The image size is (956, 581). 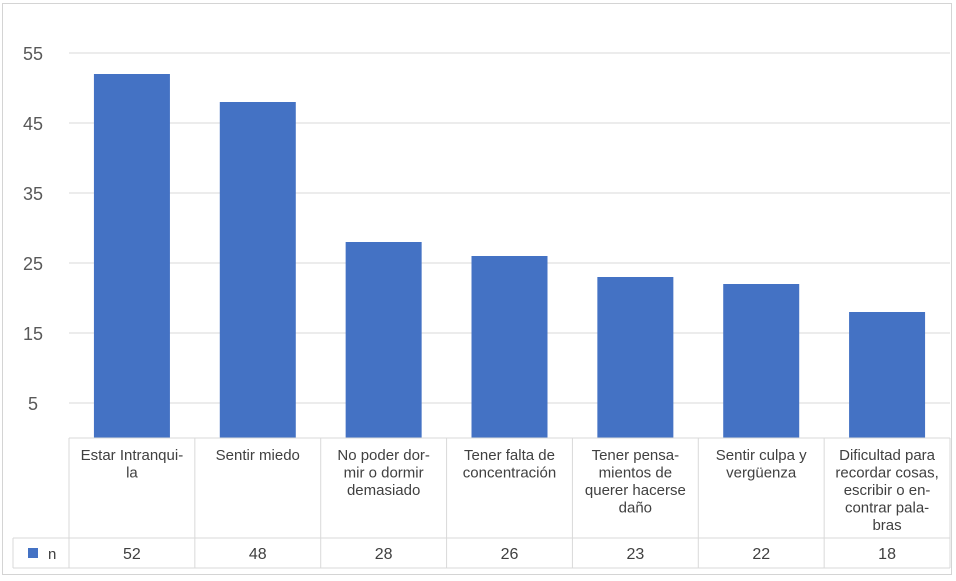 I want to click on y-tick-label: 55, so click(x=33, y=54).